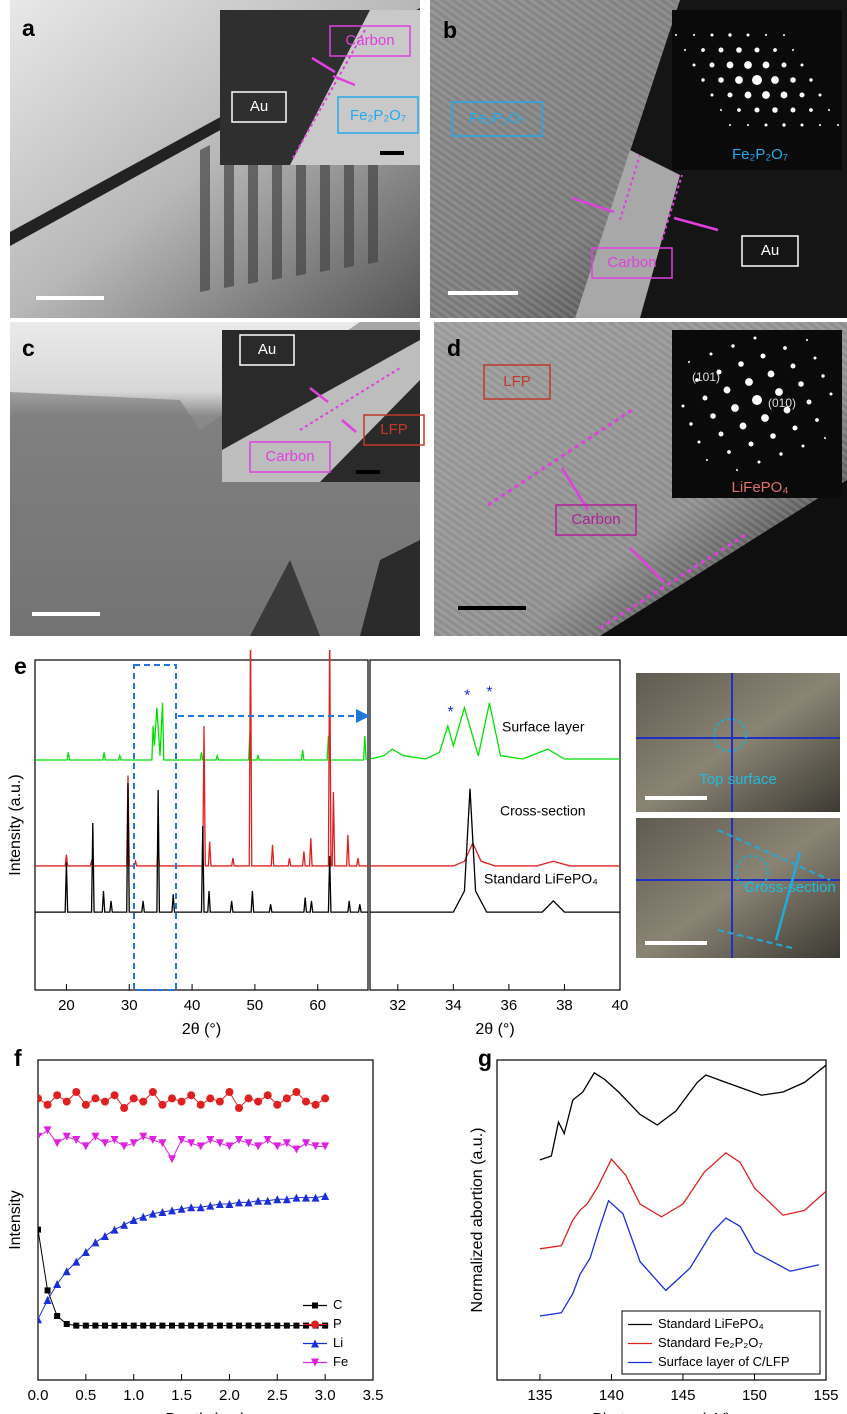 Image resolution: width=847 pixels, height=1414 pixels. Describe the element at coordinates (638, 159) in the screenshot. I see `panel-b: Fe₂P₂O₇ Fe₂P₂O₇ Carbon Au b` at that location.